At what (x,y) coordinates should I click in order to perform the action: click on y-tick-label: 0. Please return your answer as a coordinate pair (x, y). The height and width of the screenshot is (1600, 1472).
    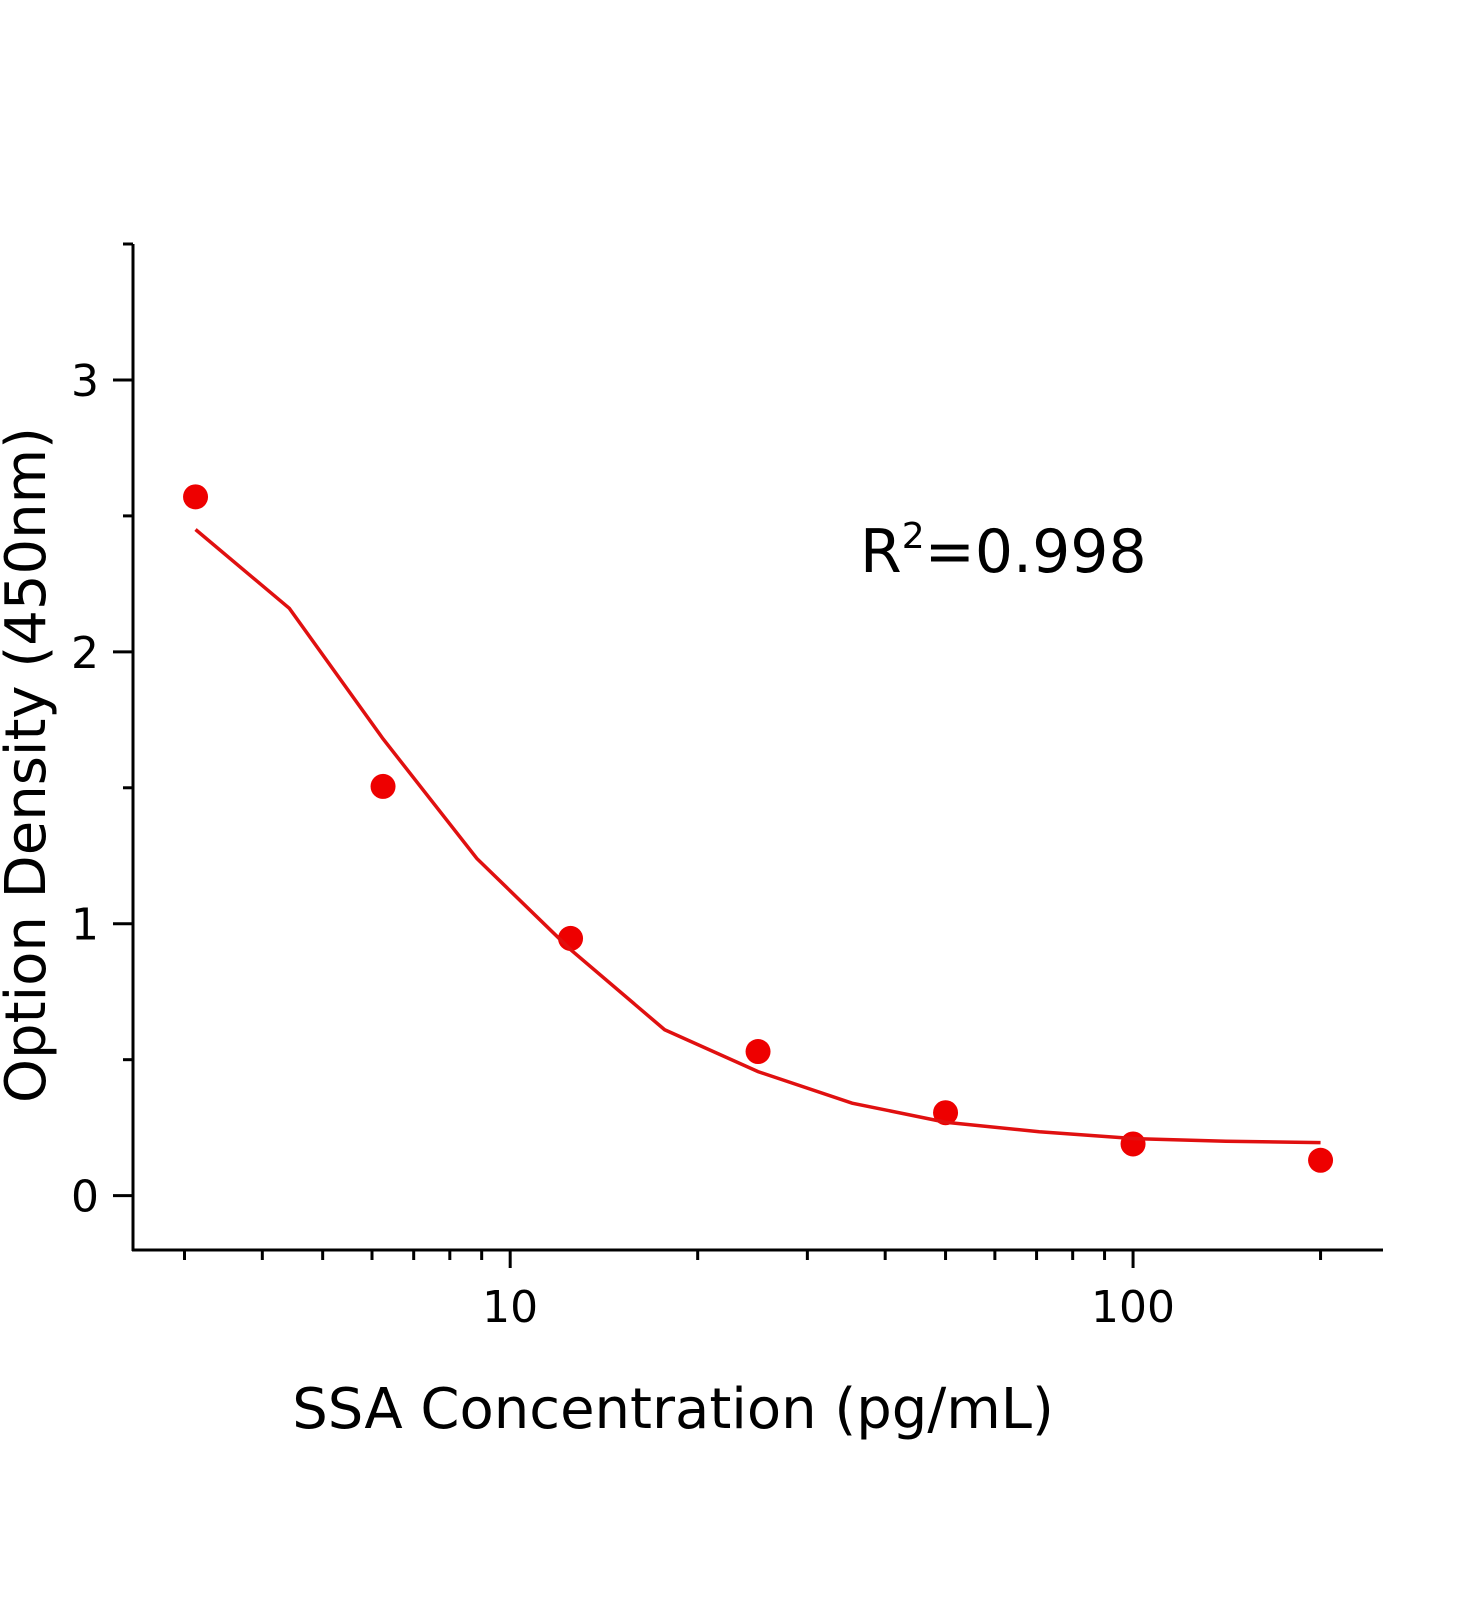
    Looking at the image, I should click on (85, 1197).